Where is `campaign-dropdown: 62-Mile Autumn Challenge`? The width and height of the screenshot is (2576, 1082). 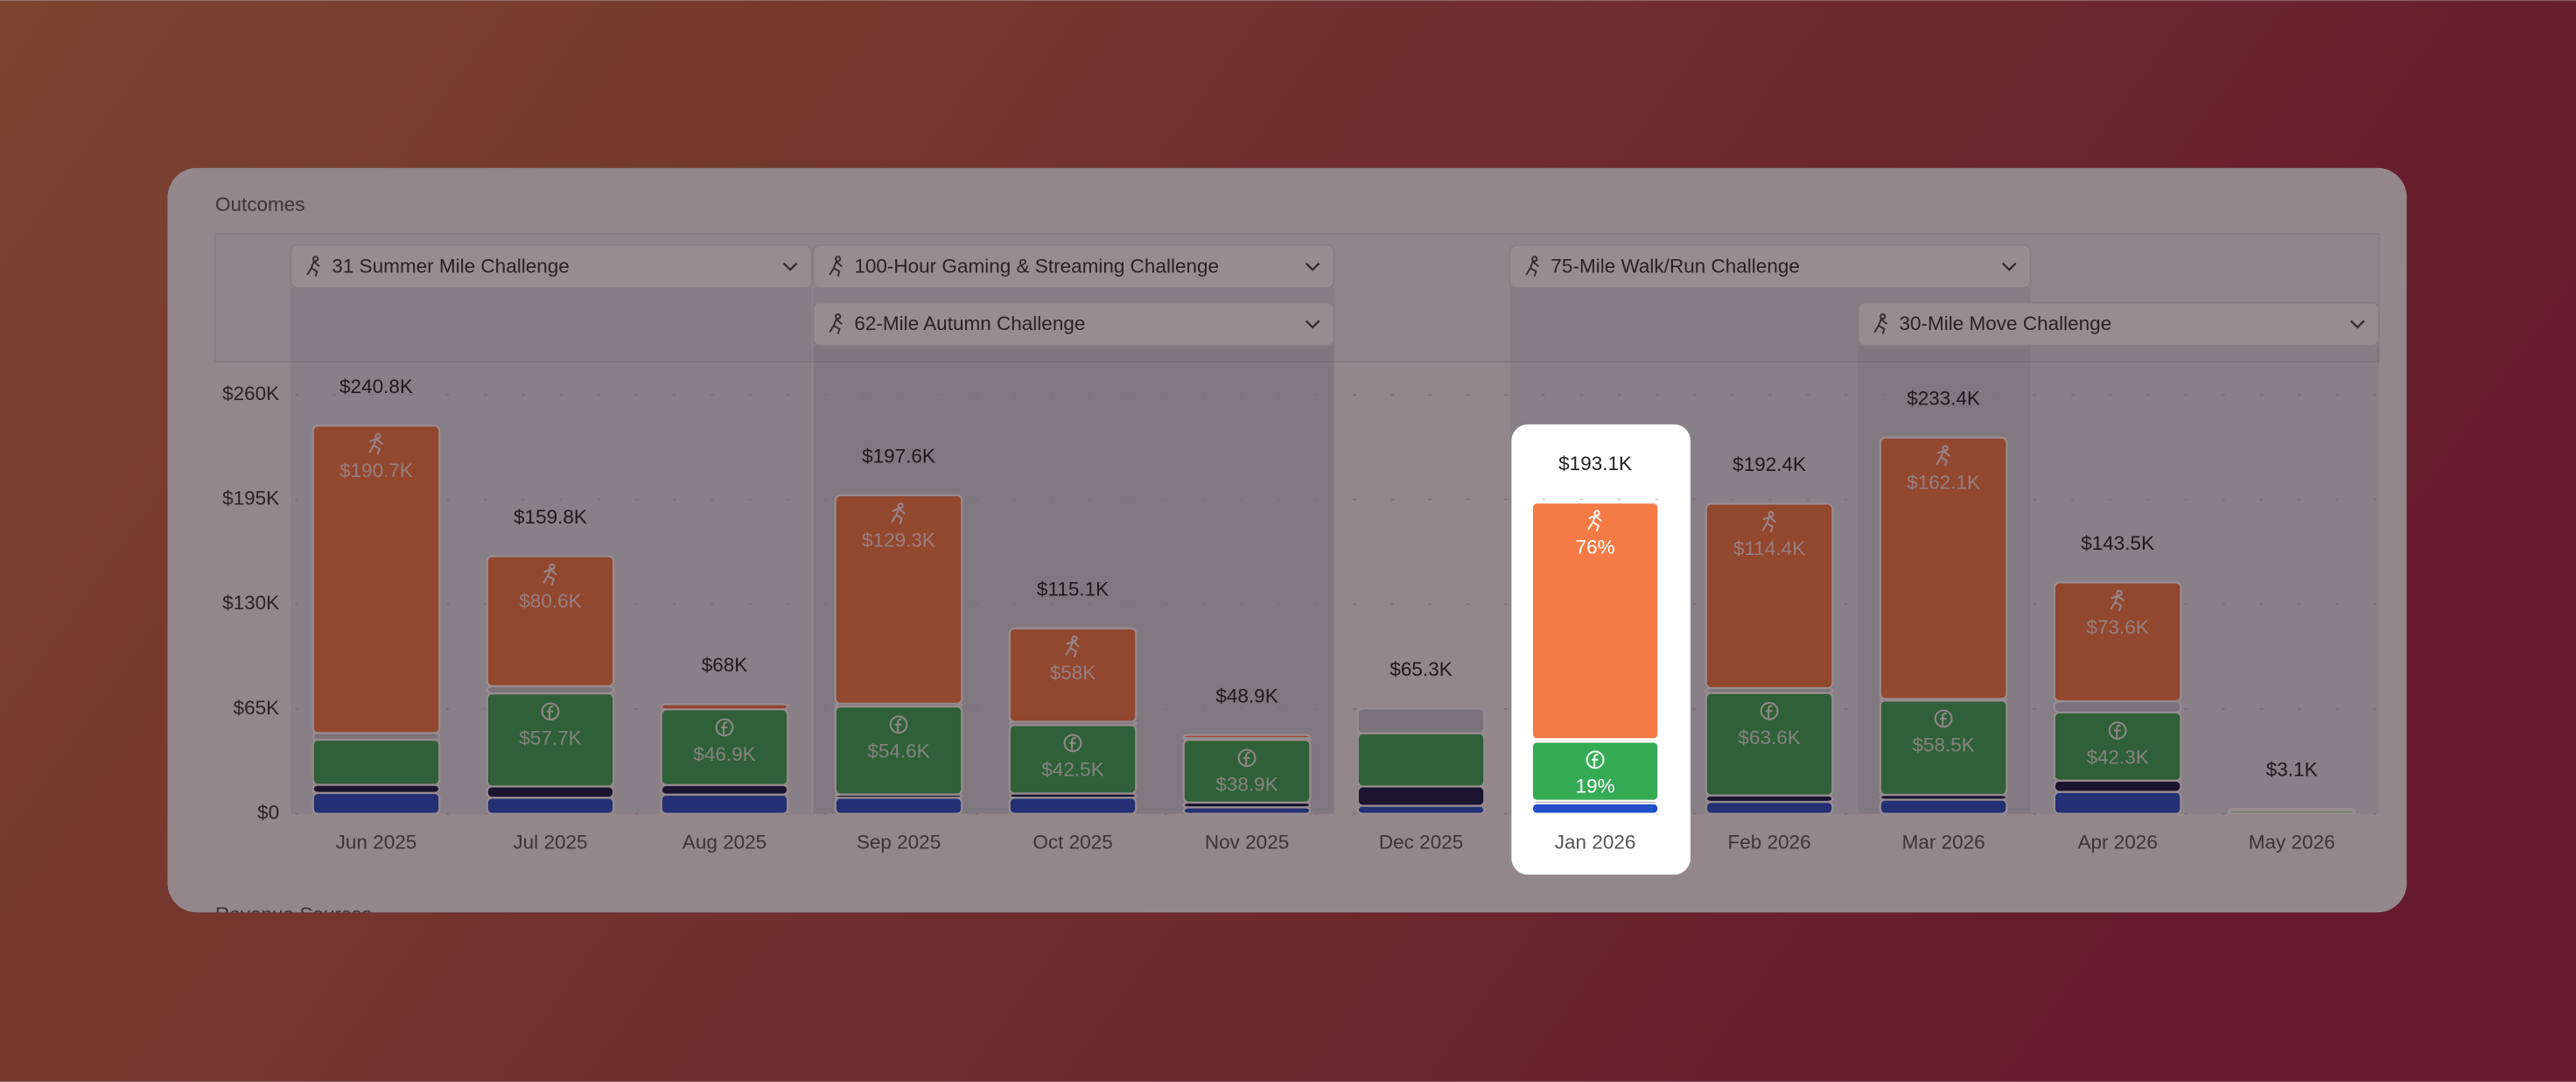 campaign-dropdown: 62-Mile Autumn Challenge is located at coordinates (1073, 324).